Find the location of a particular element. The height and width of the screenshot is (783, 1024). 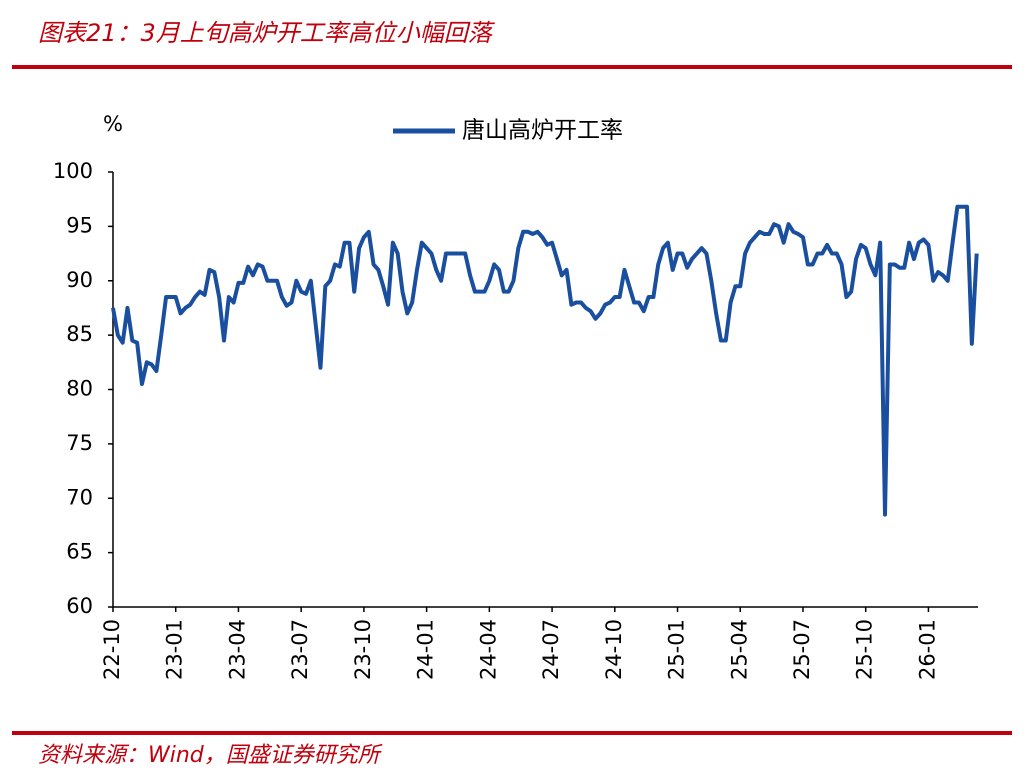

y-tick-label: 70 is located at coordinates (79, 497).